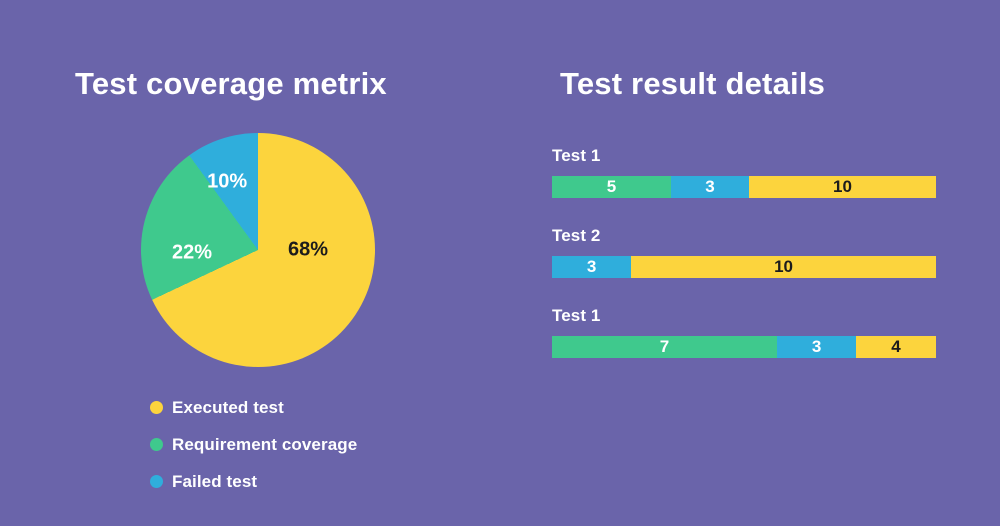 This screenshot has height=526, width=1000. I want to click on legend-swatch-yellow-icon, so click(156, 407).